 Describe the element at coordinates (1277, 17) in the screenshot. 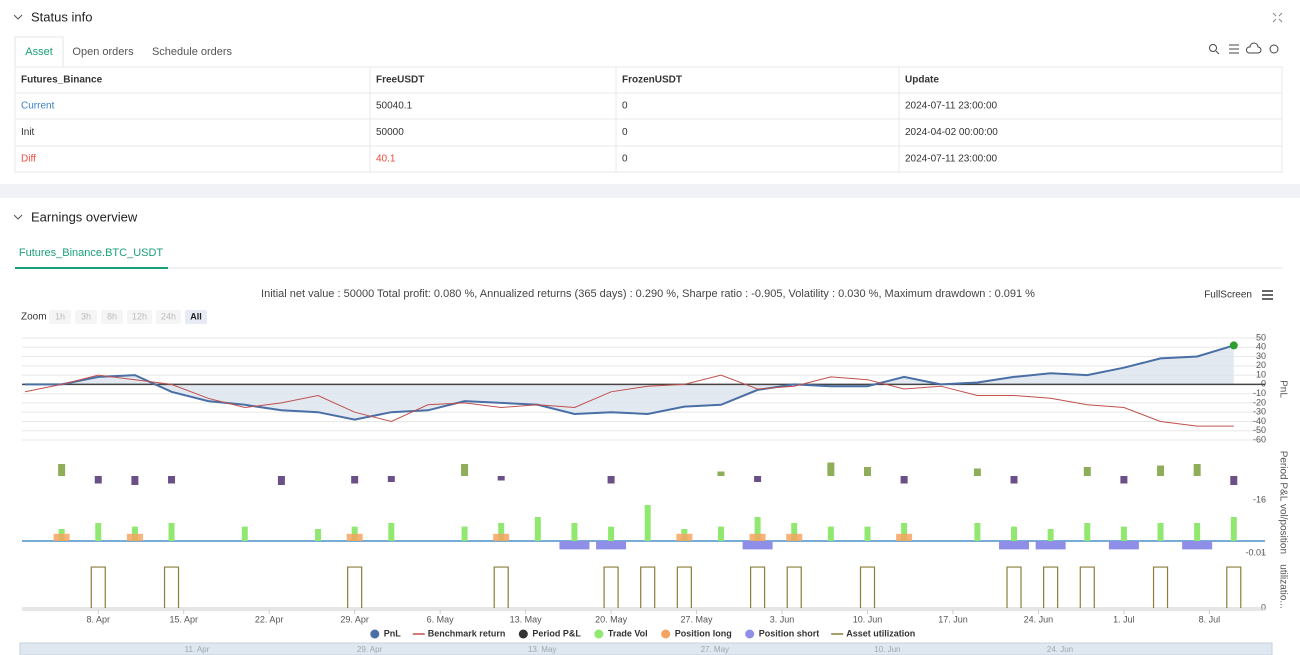

I see `expand-icon` at that location.